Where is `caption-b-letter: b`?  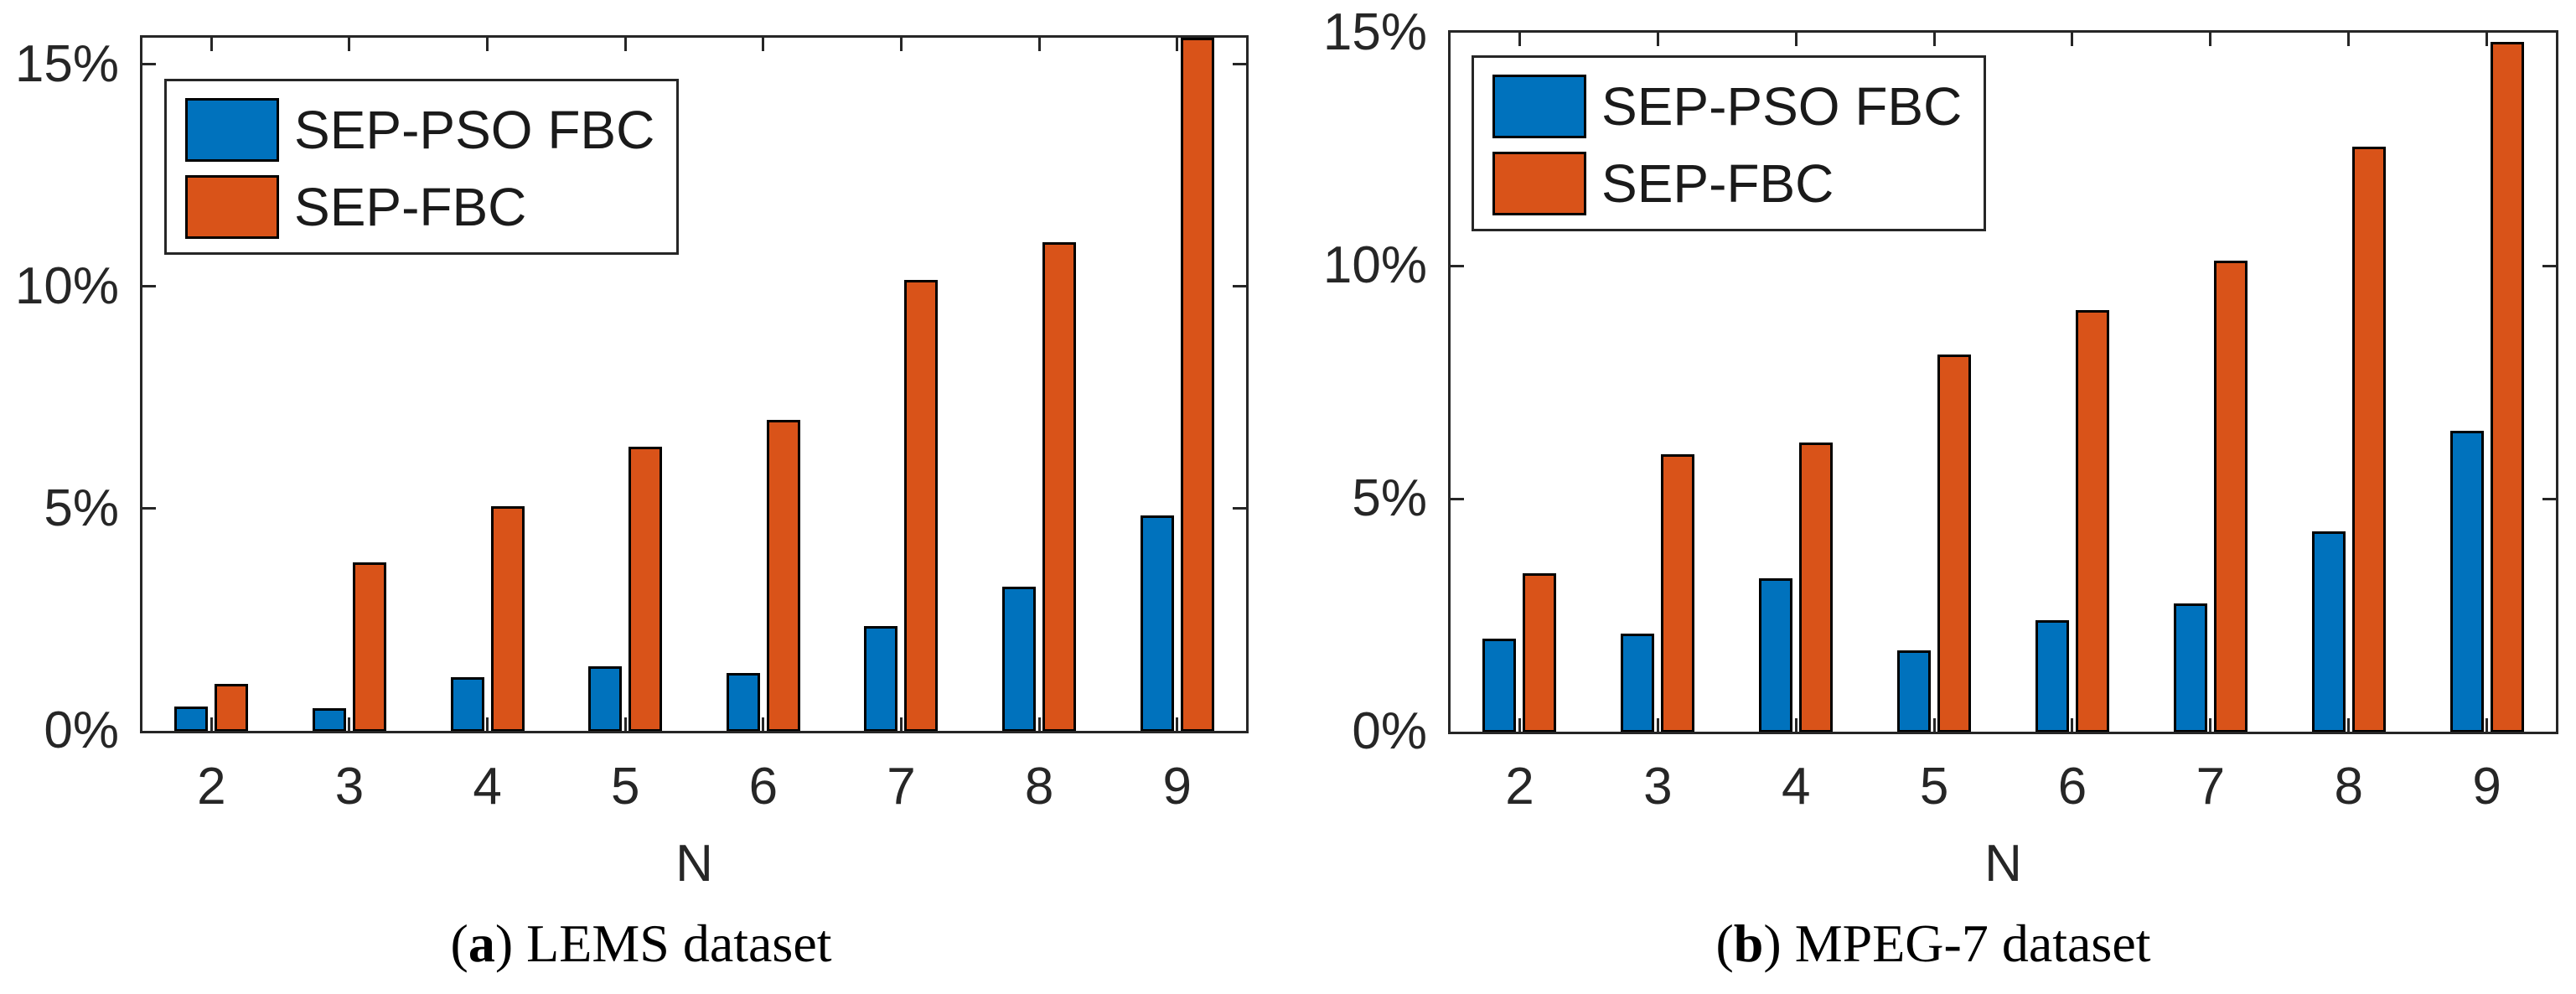
caption-b-letter: b is located at coordinates (1749, 943).